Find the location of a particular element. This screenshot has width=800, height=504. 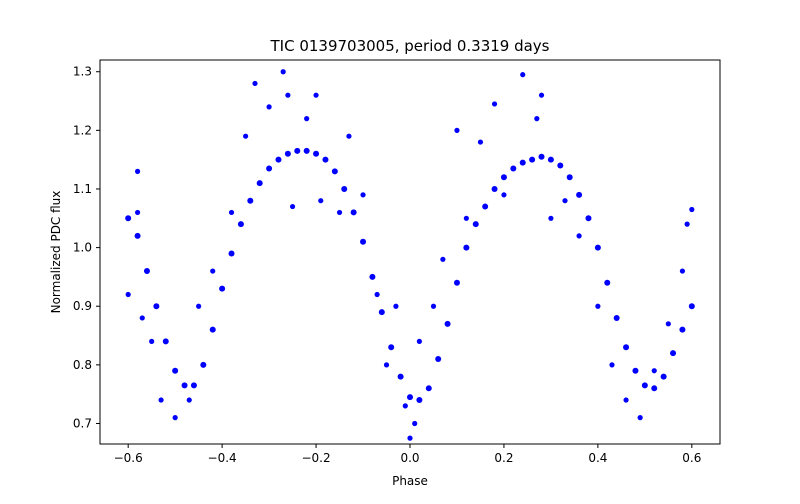

x-axis-label: Phase is located at coordinates (410, 481).